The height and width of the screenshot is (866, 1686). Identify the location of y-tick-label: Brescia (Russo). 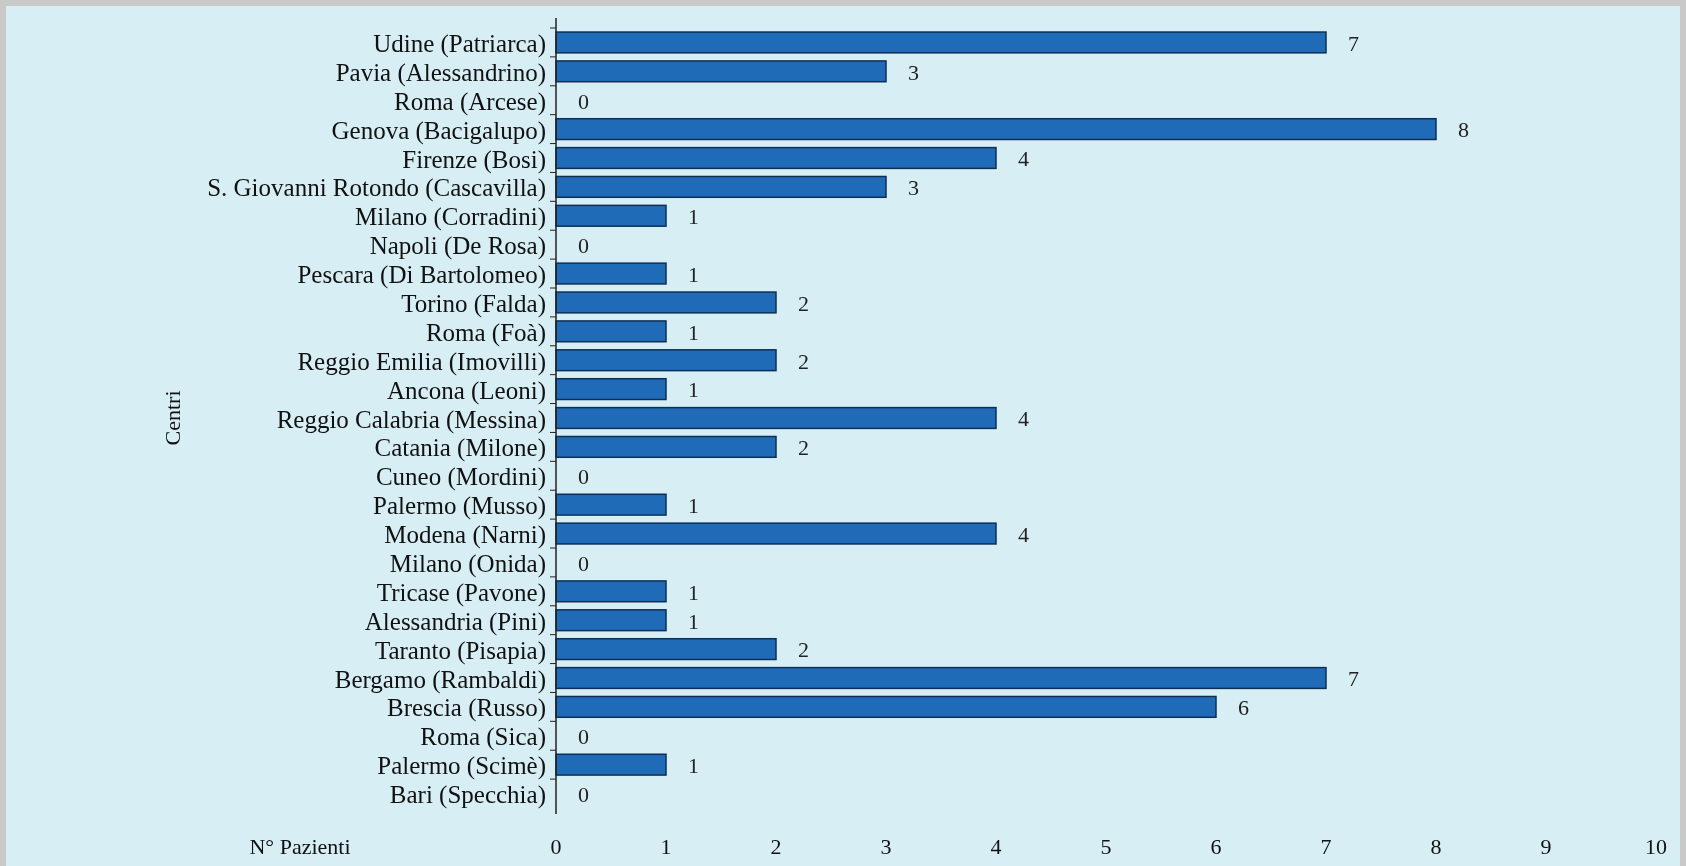
(466, 708).